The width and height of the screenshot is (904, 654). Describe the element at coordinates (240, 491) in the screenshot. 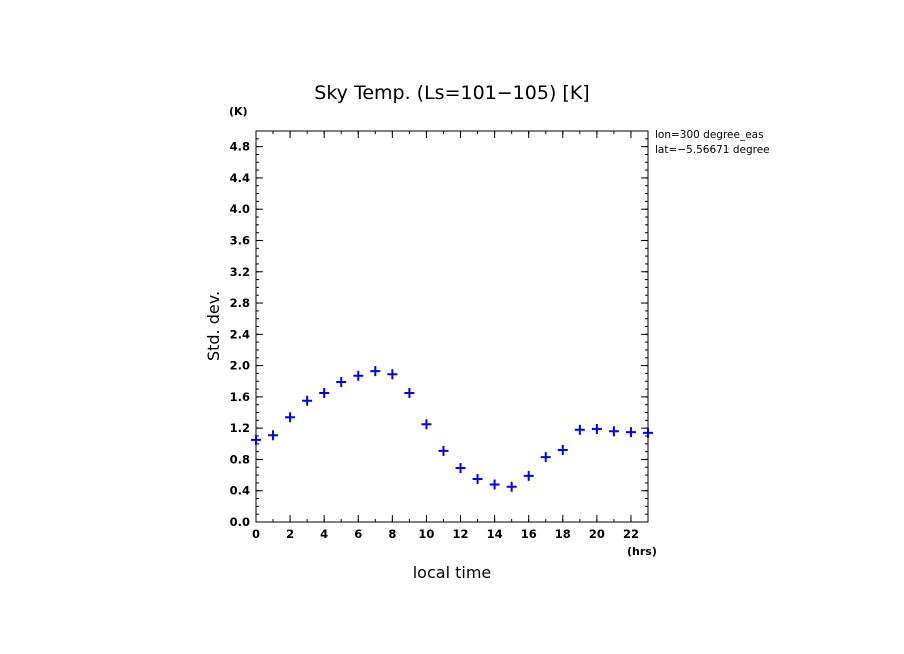

I see `y-tick-label: 0.4` at that location.